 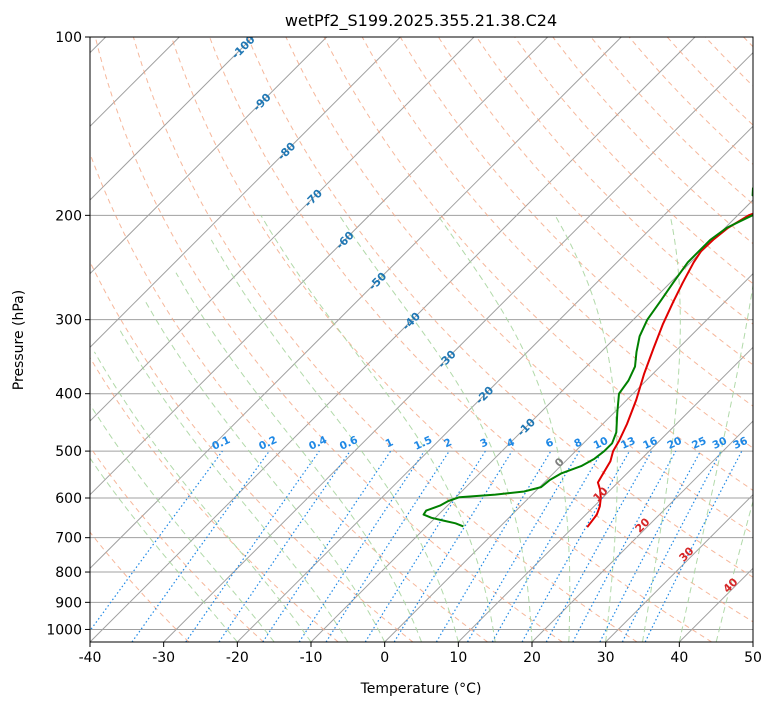 What do you see at coordinates (68, 452) in the screenshot?
I see `y-tick-label: 500` at bounding box center [68, 452].